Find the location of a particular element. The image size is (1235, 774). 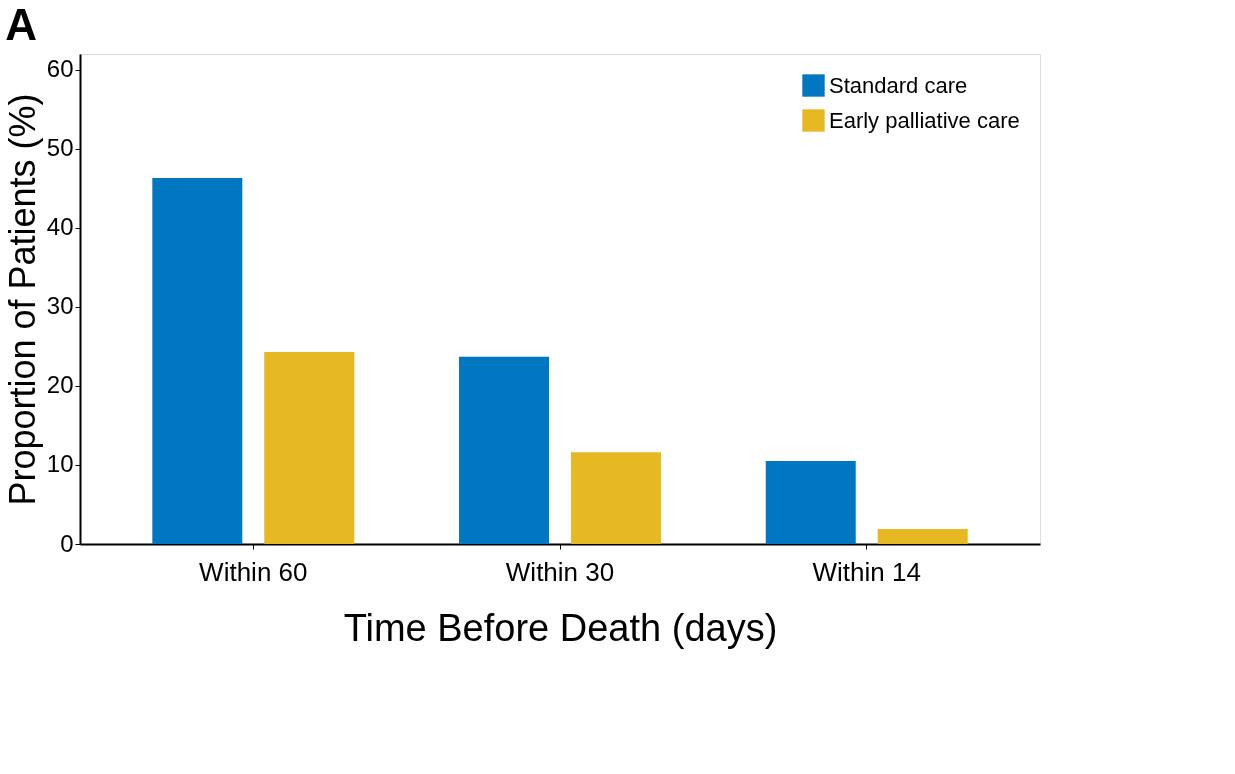

y-tick-label: 50 is located at coordinates (60, 148).